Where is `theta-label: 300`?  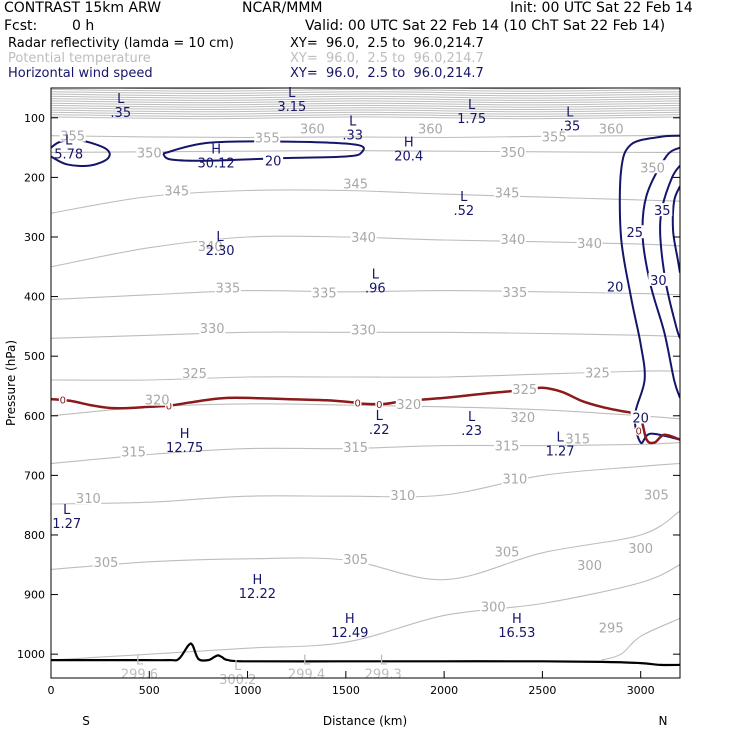 theta-label: 300 is located at coordinates (493, 607).